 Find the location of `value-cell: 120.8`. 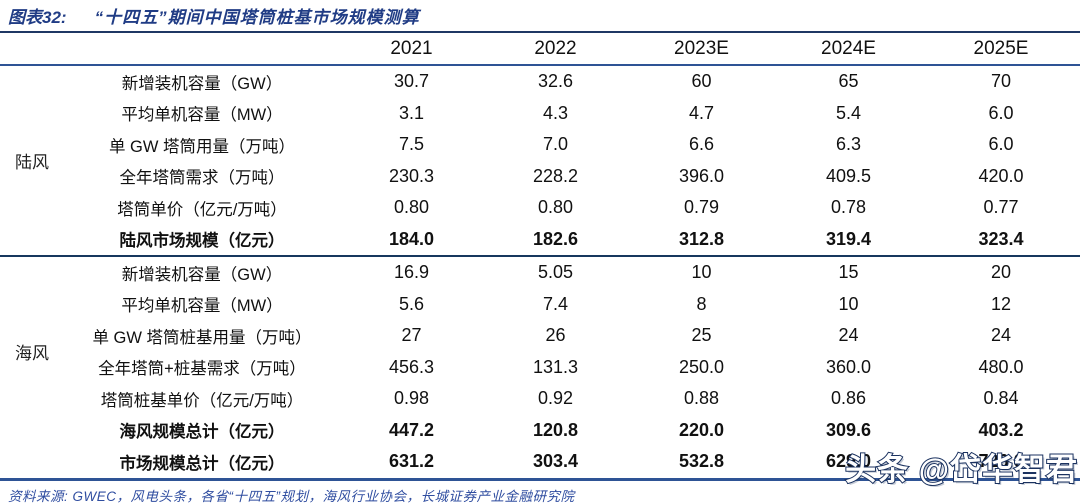

value-cell: 120.8 is located at coordinates (555, 429).